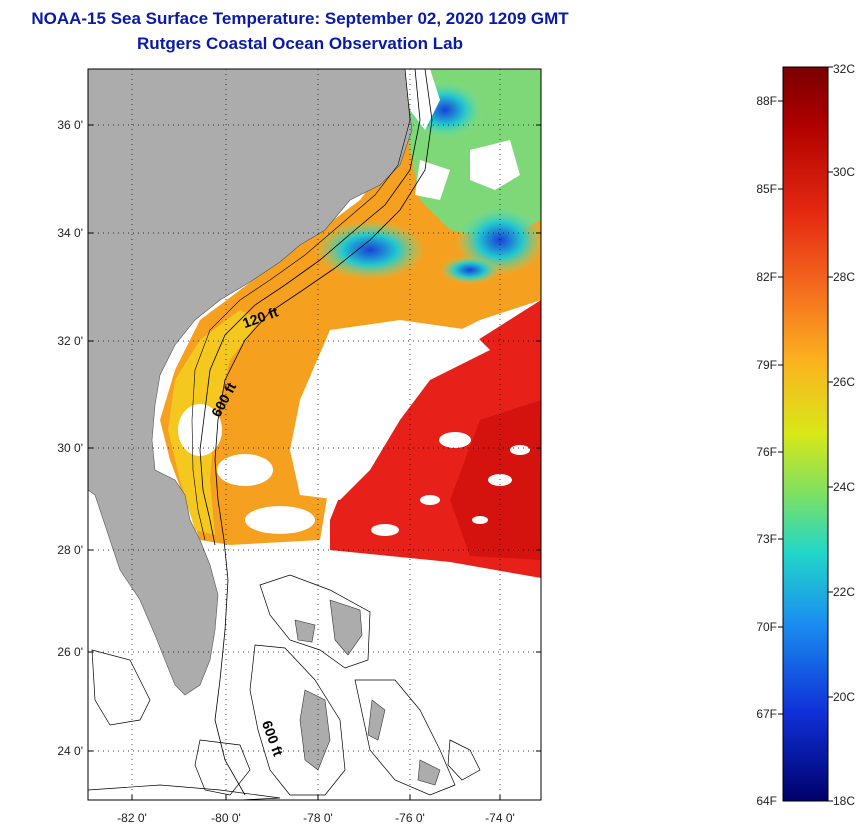  I want to click on lat-label-32: 32 0', so click(70, 341).